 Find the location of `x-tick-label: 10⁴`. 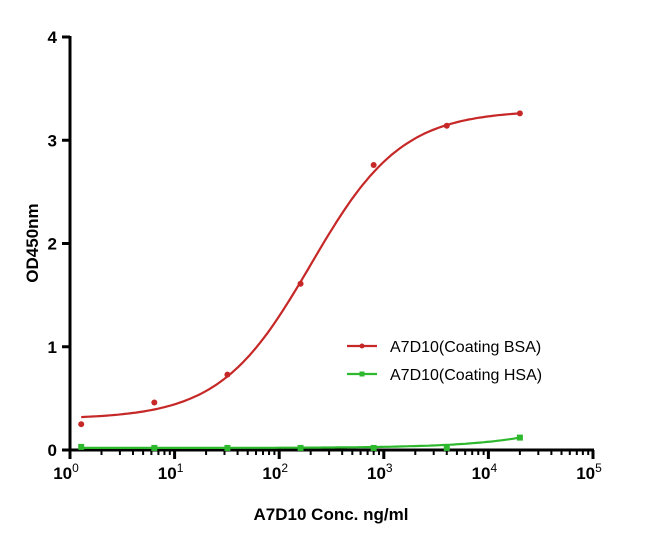

x-tick-label: 10⁴ is located at coordinates (485, 472).